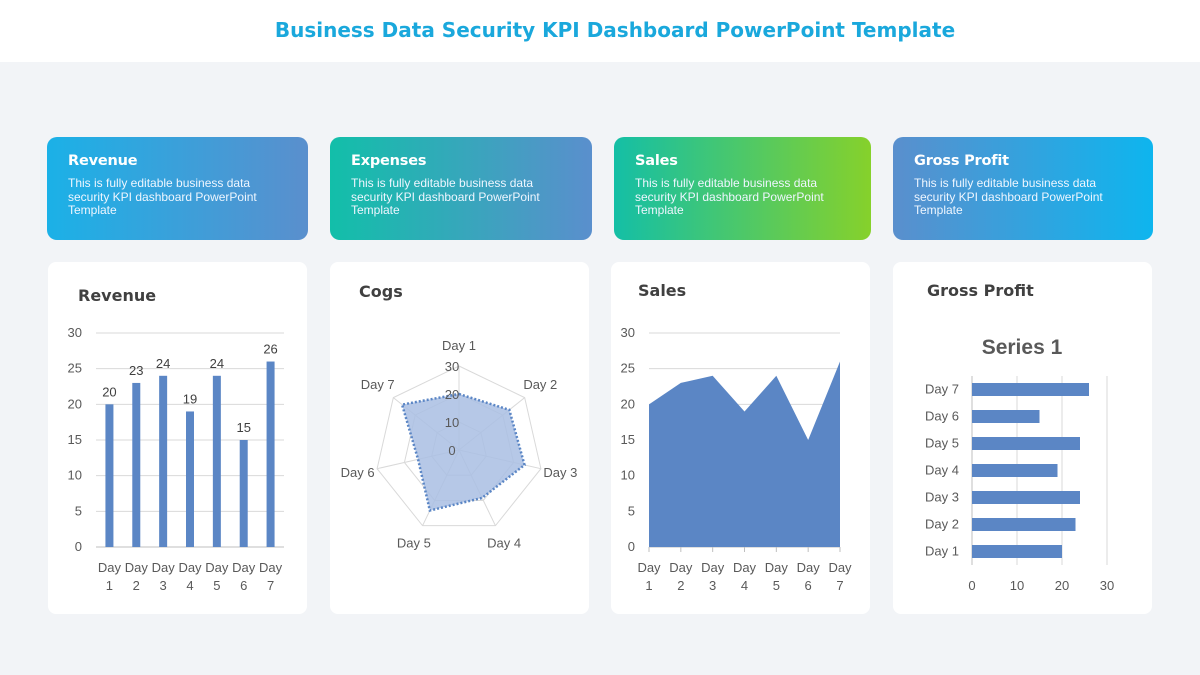  I want to click on chart-title: Series 1, so click(1022, 347).